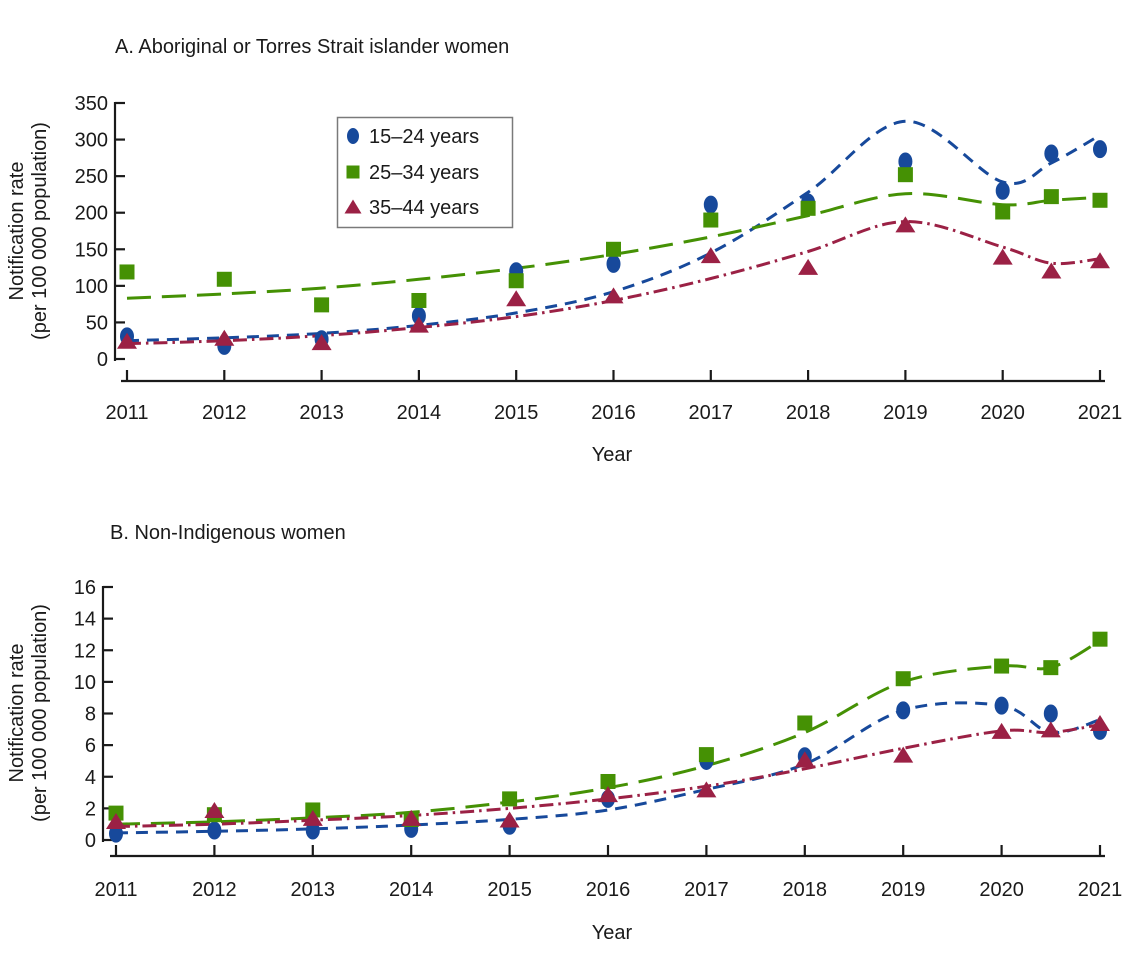 This screenshot has height=976, width=1137. Describe the element at coordinates (424, 208) in the screenshot. I see `legend-label-35-44: 35–44 years` at that location.